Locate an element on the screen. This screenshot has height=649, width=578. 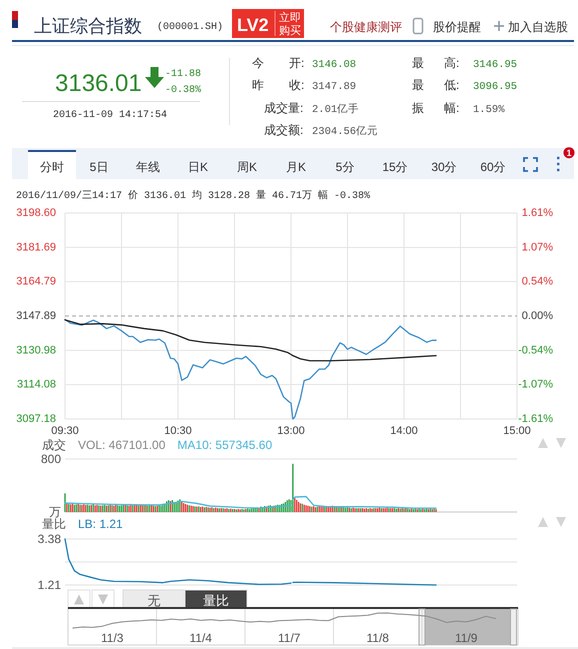
text: 高: is located at coordinates (452, 63).